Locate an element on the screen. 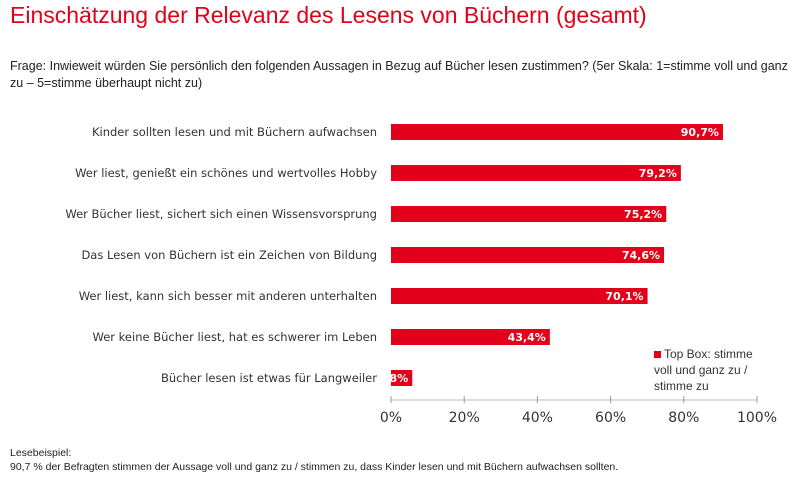 Image resolution: width=800 pixels, height=478 pixels. category-label: Bücher lesen ist etwas für Langweiler is located at coordinates (269, 378).